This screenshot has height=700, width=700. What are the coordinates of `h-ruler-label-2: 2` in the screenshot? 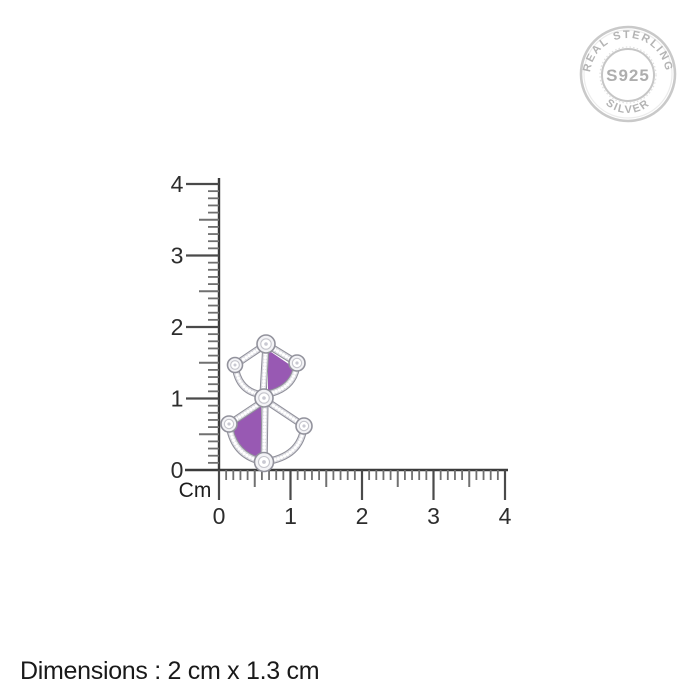 It's located at (362, 516).